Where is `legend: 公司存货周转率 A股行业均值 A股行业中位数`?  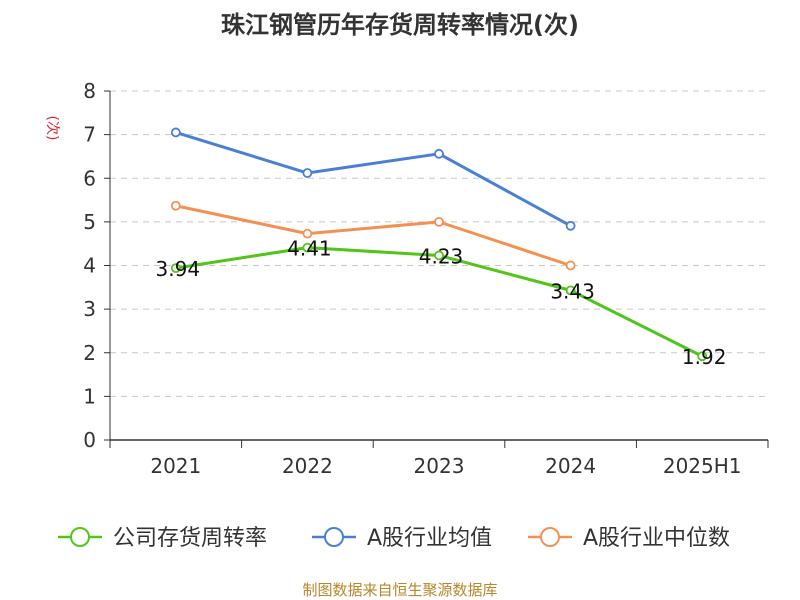 legend: 公司存货周转率 A股行业均值 A股行业中位数 is located at coordinates (394, 538).